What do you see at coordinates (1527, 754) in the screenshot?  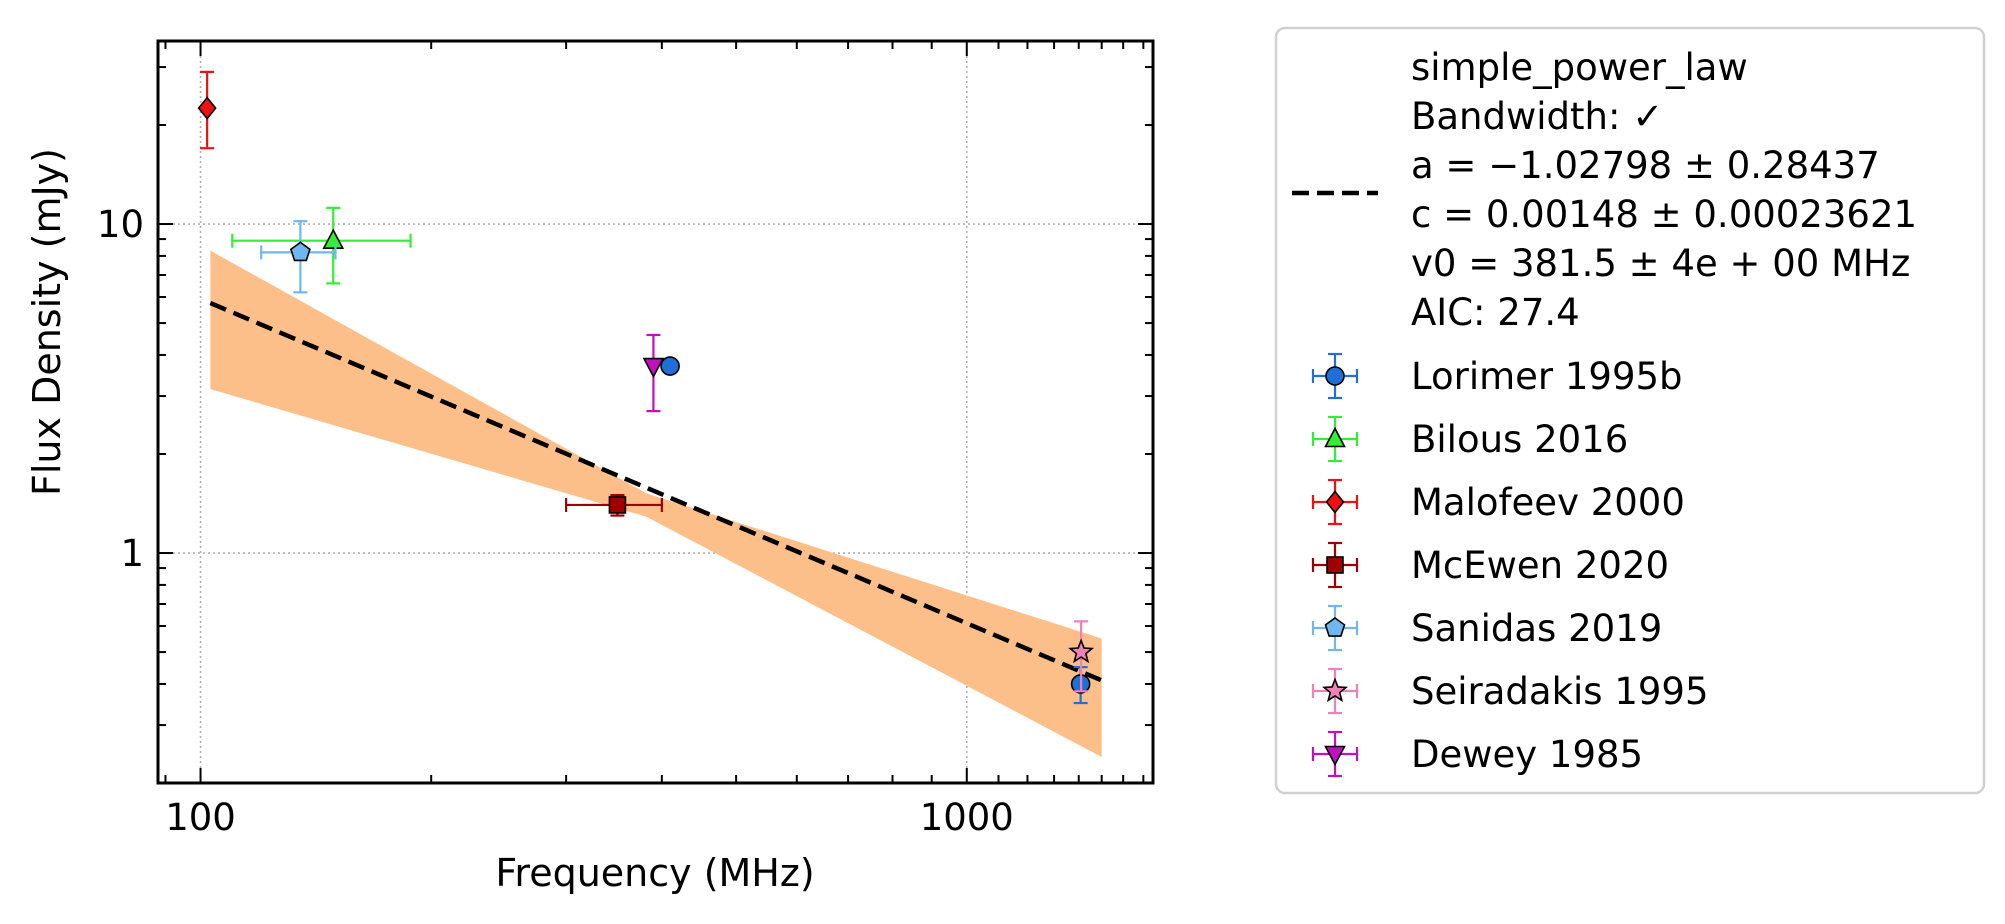 I see `legend-label: Dewey 1985` at bounding box center [1527, 754].